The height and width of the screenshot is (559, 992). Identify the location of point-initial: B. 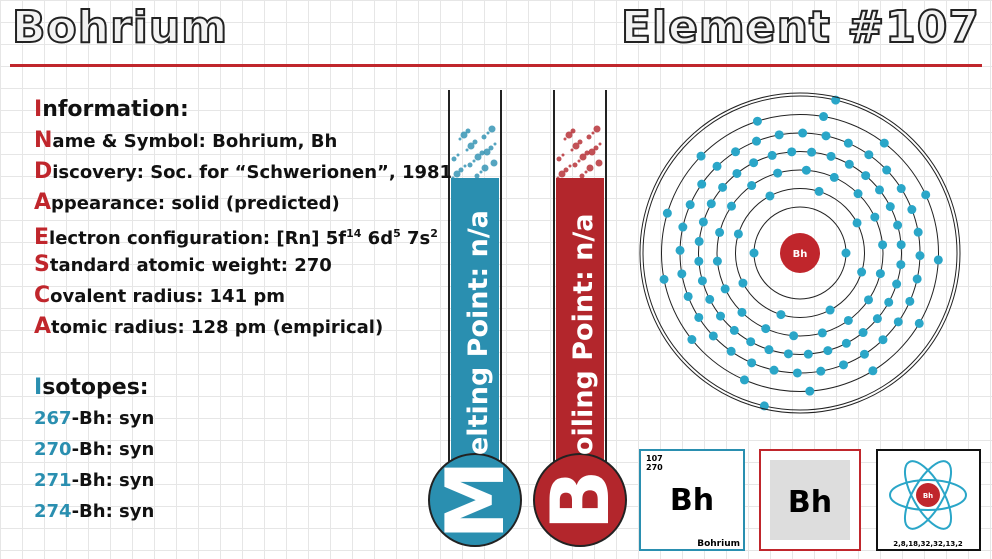
(580, 500).